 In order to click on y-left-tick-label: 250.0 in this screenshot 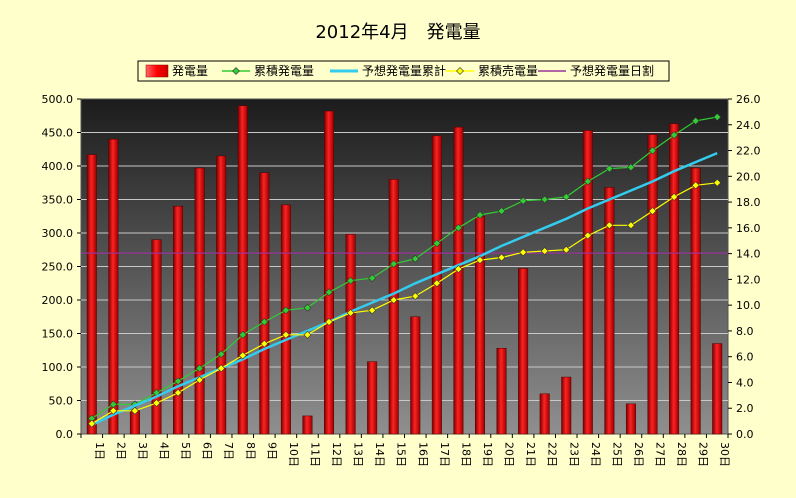, I will do `click(58, 267)`.